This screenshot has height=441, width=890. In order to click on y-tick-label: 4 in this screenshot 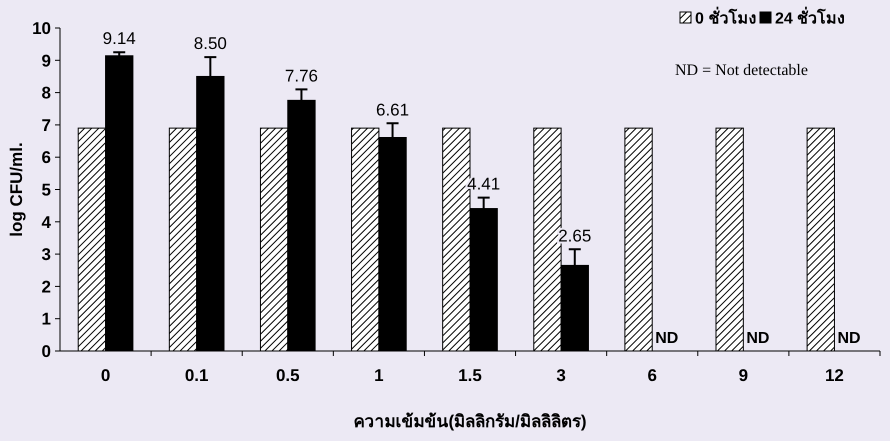, I will do `click(47, 222)`.